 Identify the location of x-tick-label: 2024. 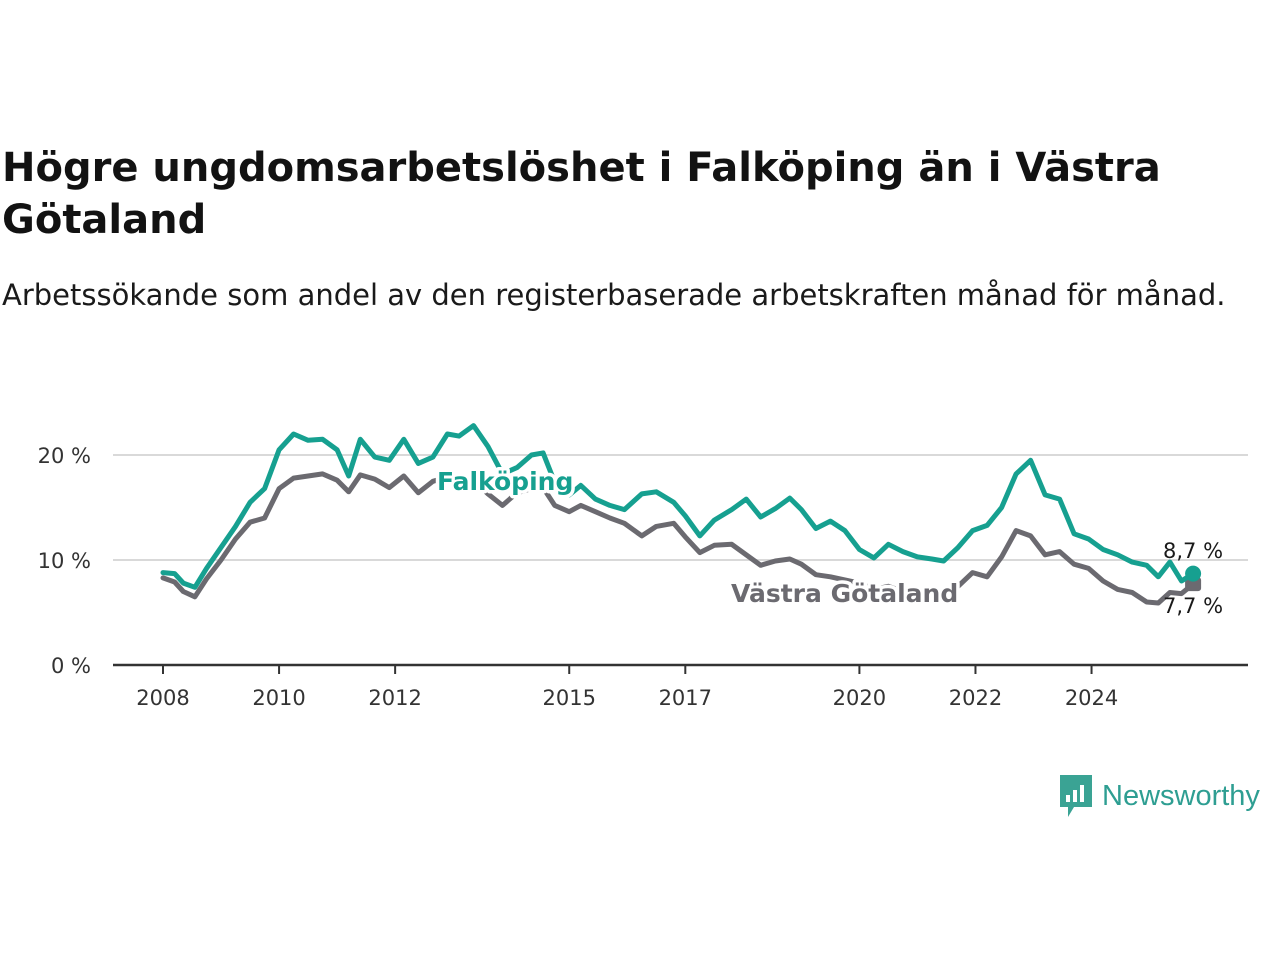
(1091, 698).